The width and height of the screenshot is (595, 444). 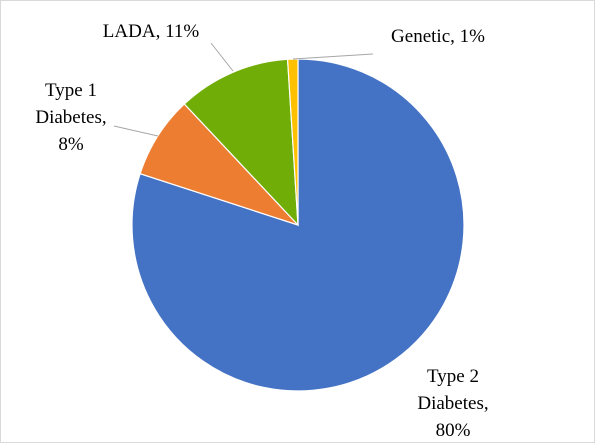 What do you see at coordinates (453, 376) in the screenshot?
I see `data-label-line: Type 2` at bounding box center [453, 376].